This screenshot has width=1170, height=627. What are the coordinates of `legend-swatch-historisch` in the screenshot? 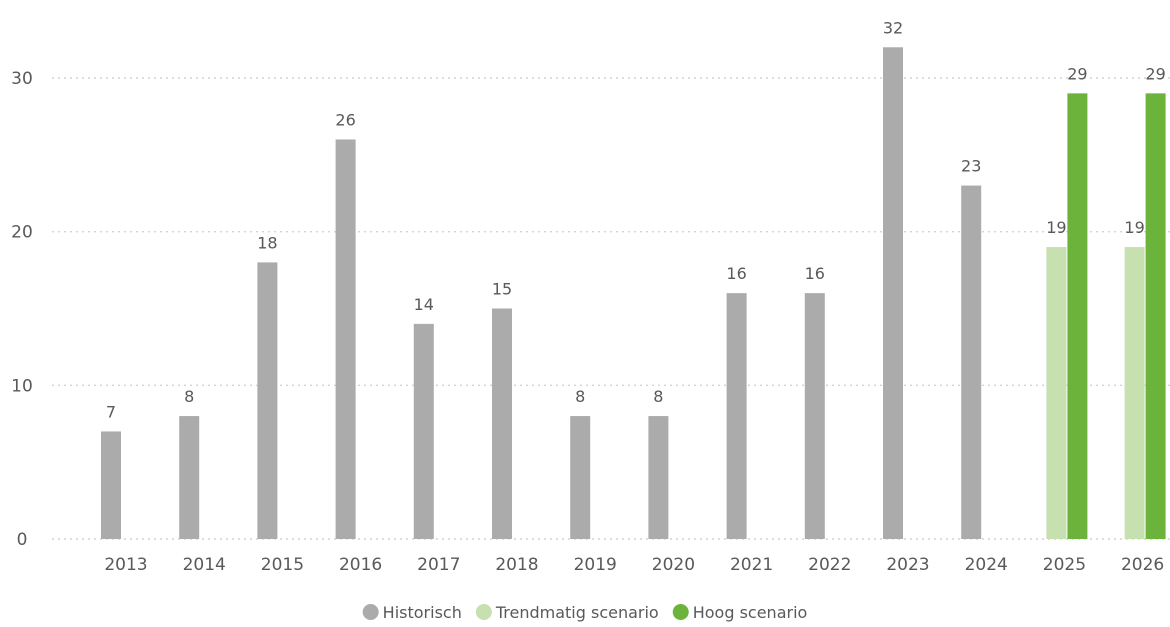 It's located at (370, 612).